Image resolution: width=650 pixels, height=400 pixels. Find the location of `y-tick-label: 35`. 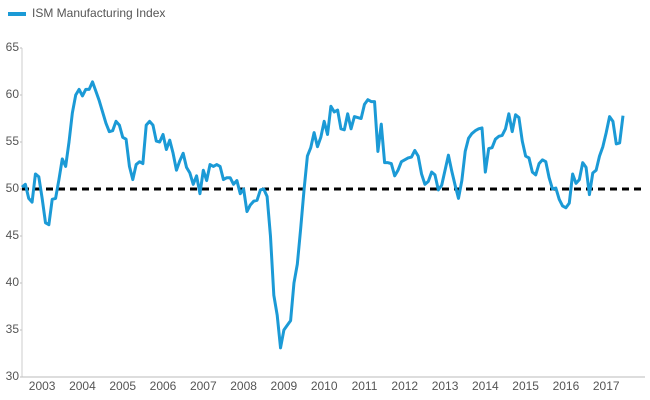

y-tick-label: 35 is located at coordinates (13, 329).